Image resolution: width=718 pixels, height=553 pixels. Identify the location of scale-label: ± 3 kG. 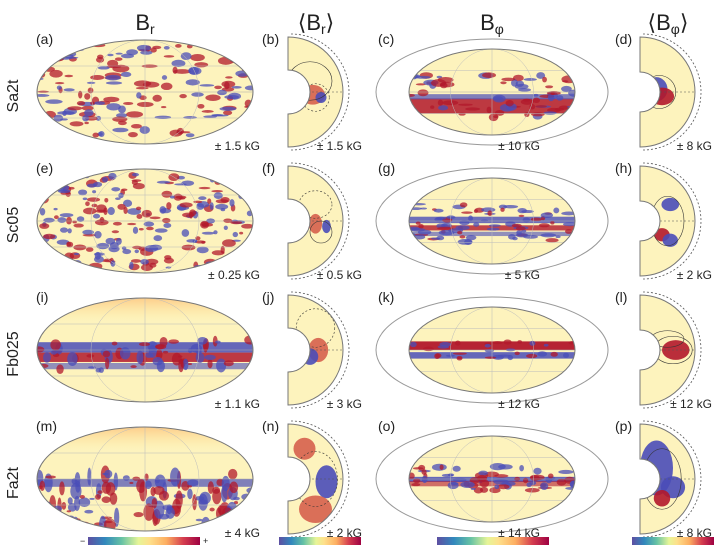
(344, 404).